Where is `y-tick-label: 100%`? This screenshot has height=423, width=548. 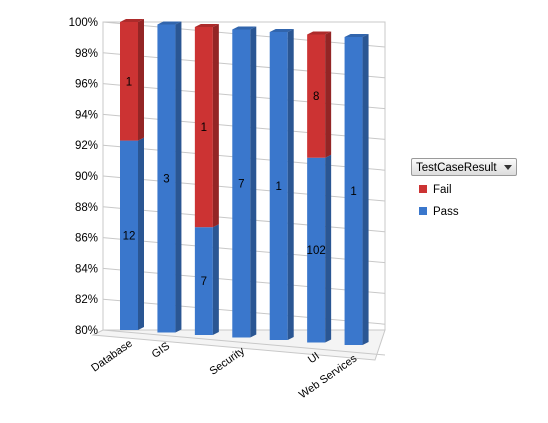
y-tick-label: 100% is located at coordinates (83, 23).